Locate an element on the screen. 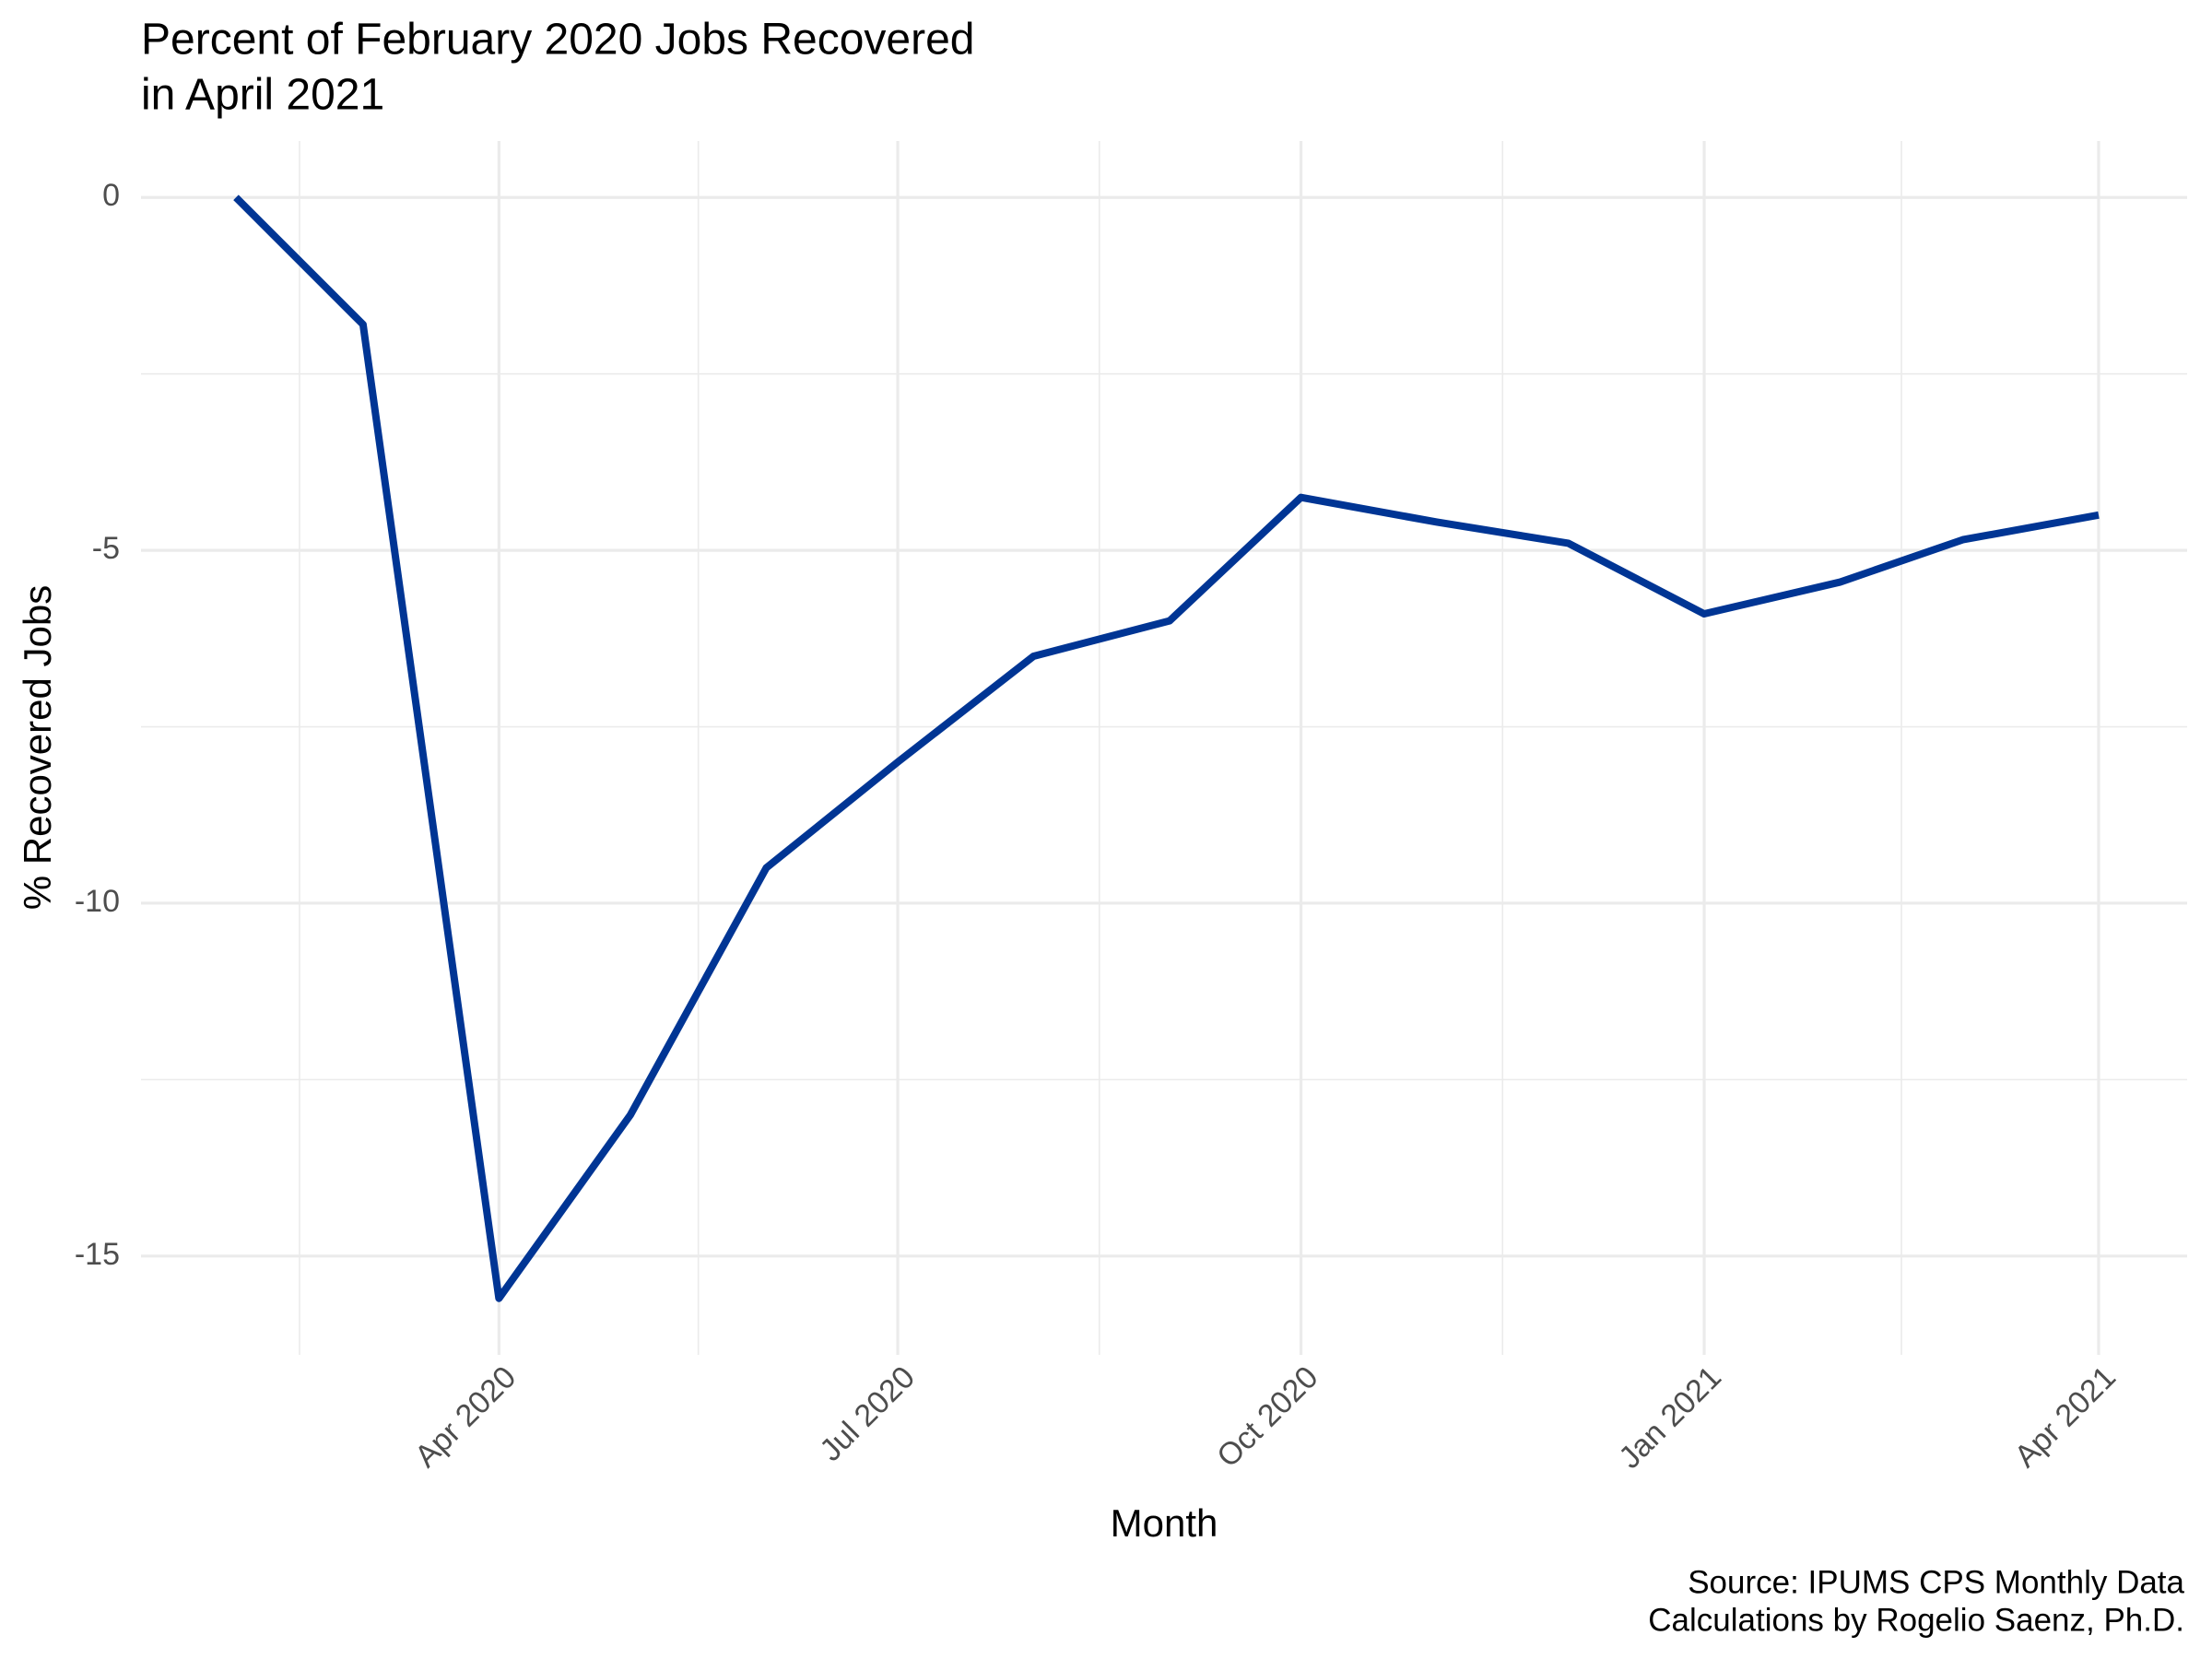  y-tick-label: -5 is located at coordinates (106, 548).